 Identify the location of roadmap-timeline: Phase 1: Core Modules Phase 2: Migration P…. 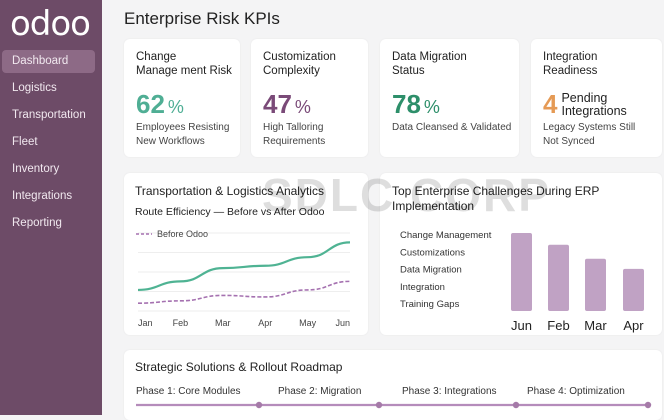
(394, 397).